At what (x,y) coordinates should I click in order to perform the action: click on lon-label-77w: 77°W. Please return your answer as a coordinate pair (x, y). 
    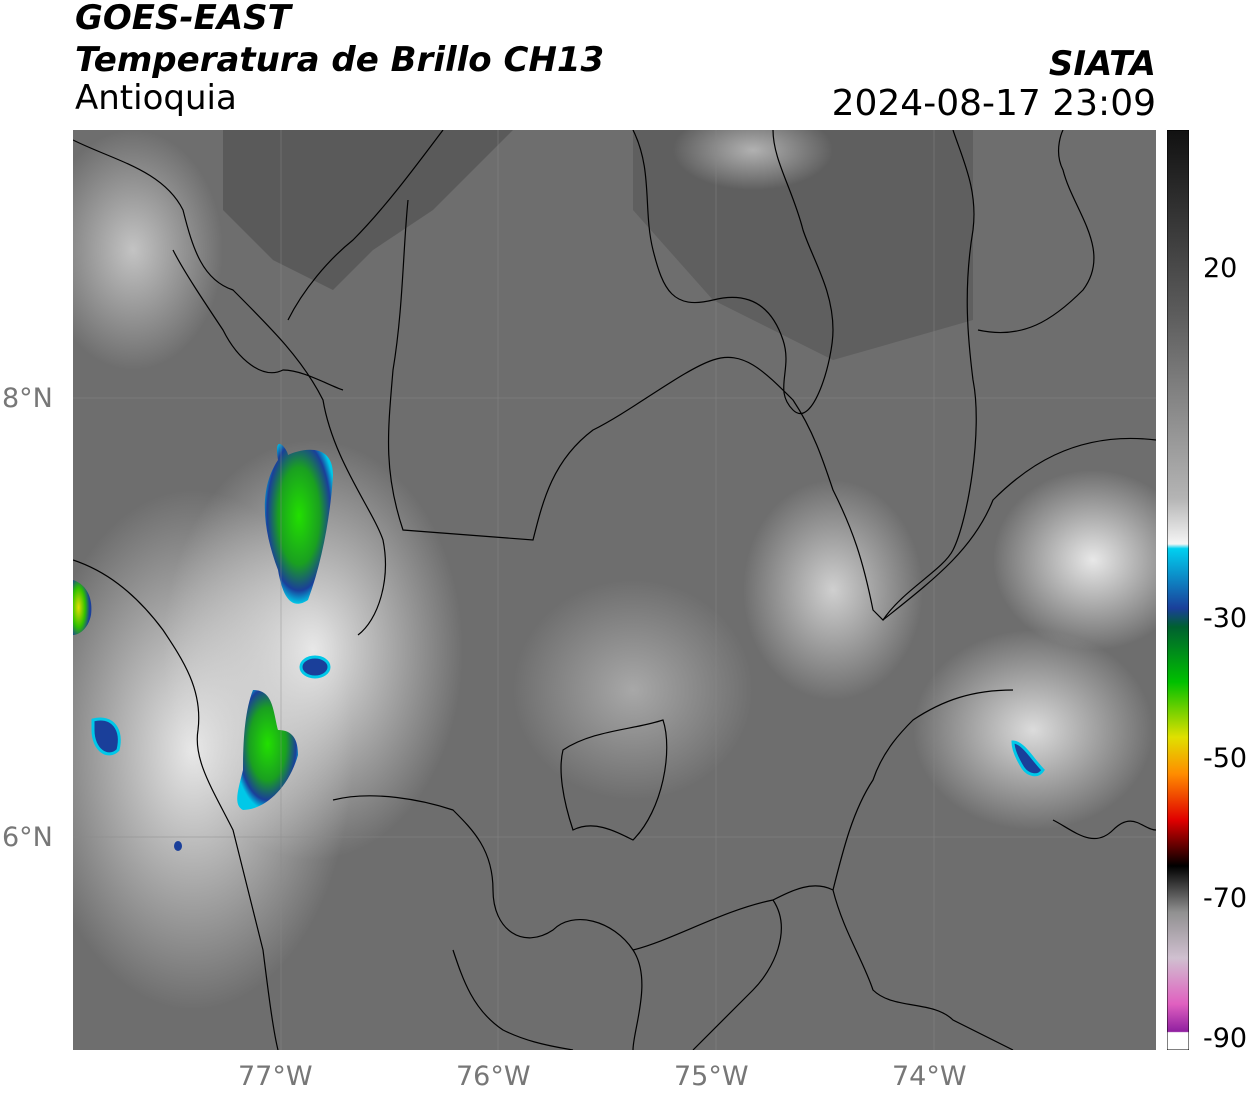
    Looking at the image, I should click on (275, 1076).